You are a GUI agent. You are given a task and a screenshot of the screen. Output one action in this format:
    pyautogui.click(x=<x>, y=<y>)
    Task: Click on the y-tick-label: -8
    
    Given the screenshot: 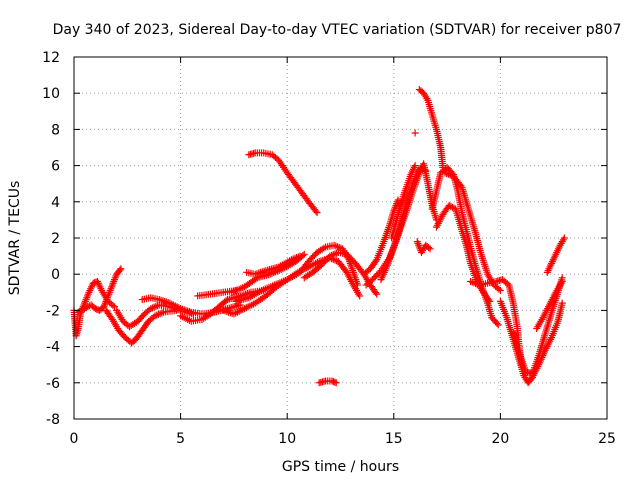 What is the action you would take?
    pyautogui.click(x=53, y=420)
    